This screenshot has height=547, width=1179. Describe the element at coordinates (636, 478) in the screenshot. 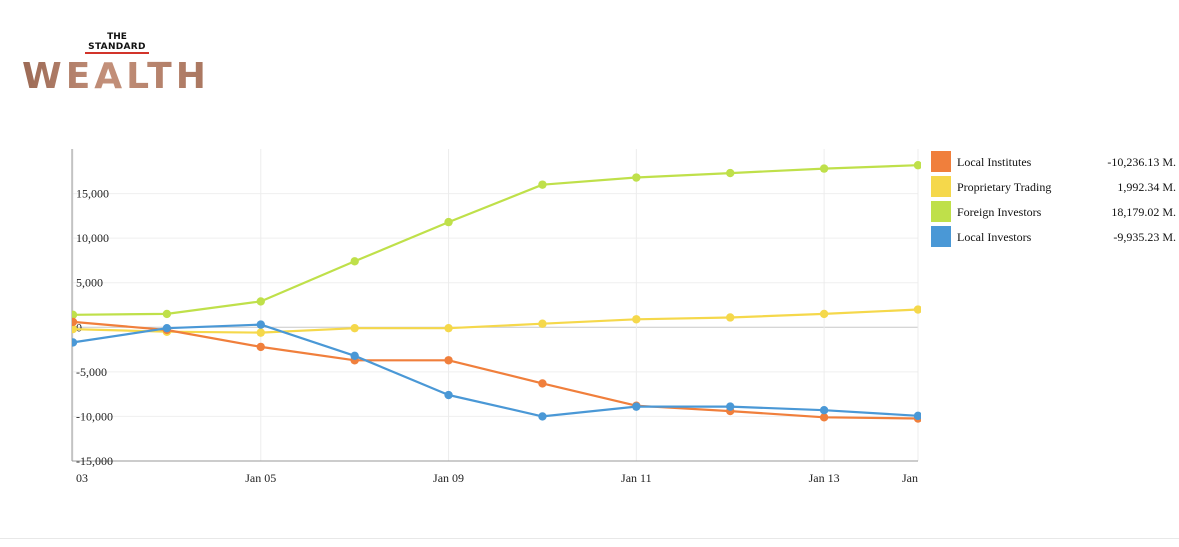

I see `x-tick-label: Jan 11` at that location.